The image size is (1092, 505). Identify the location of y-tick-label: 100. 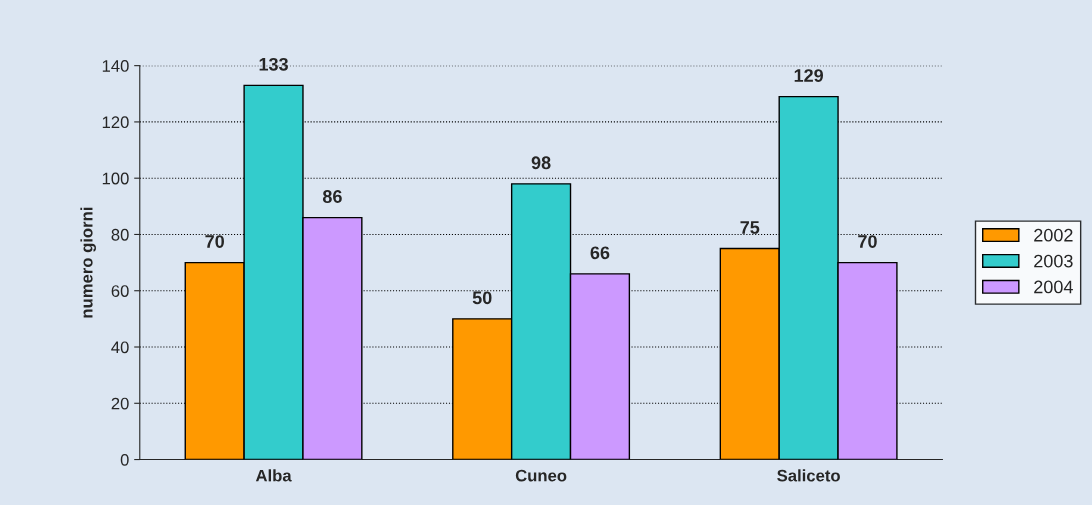
(115, 178).